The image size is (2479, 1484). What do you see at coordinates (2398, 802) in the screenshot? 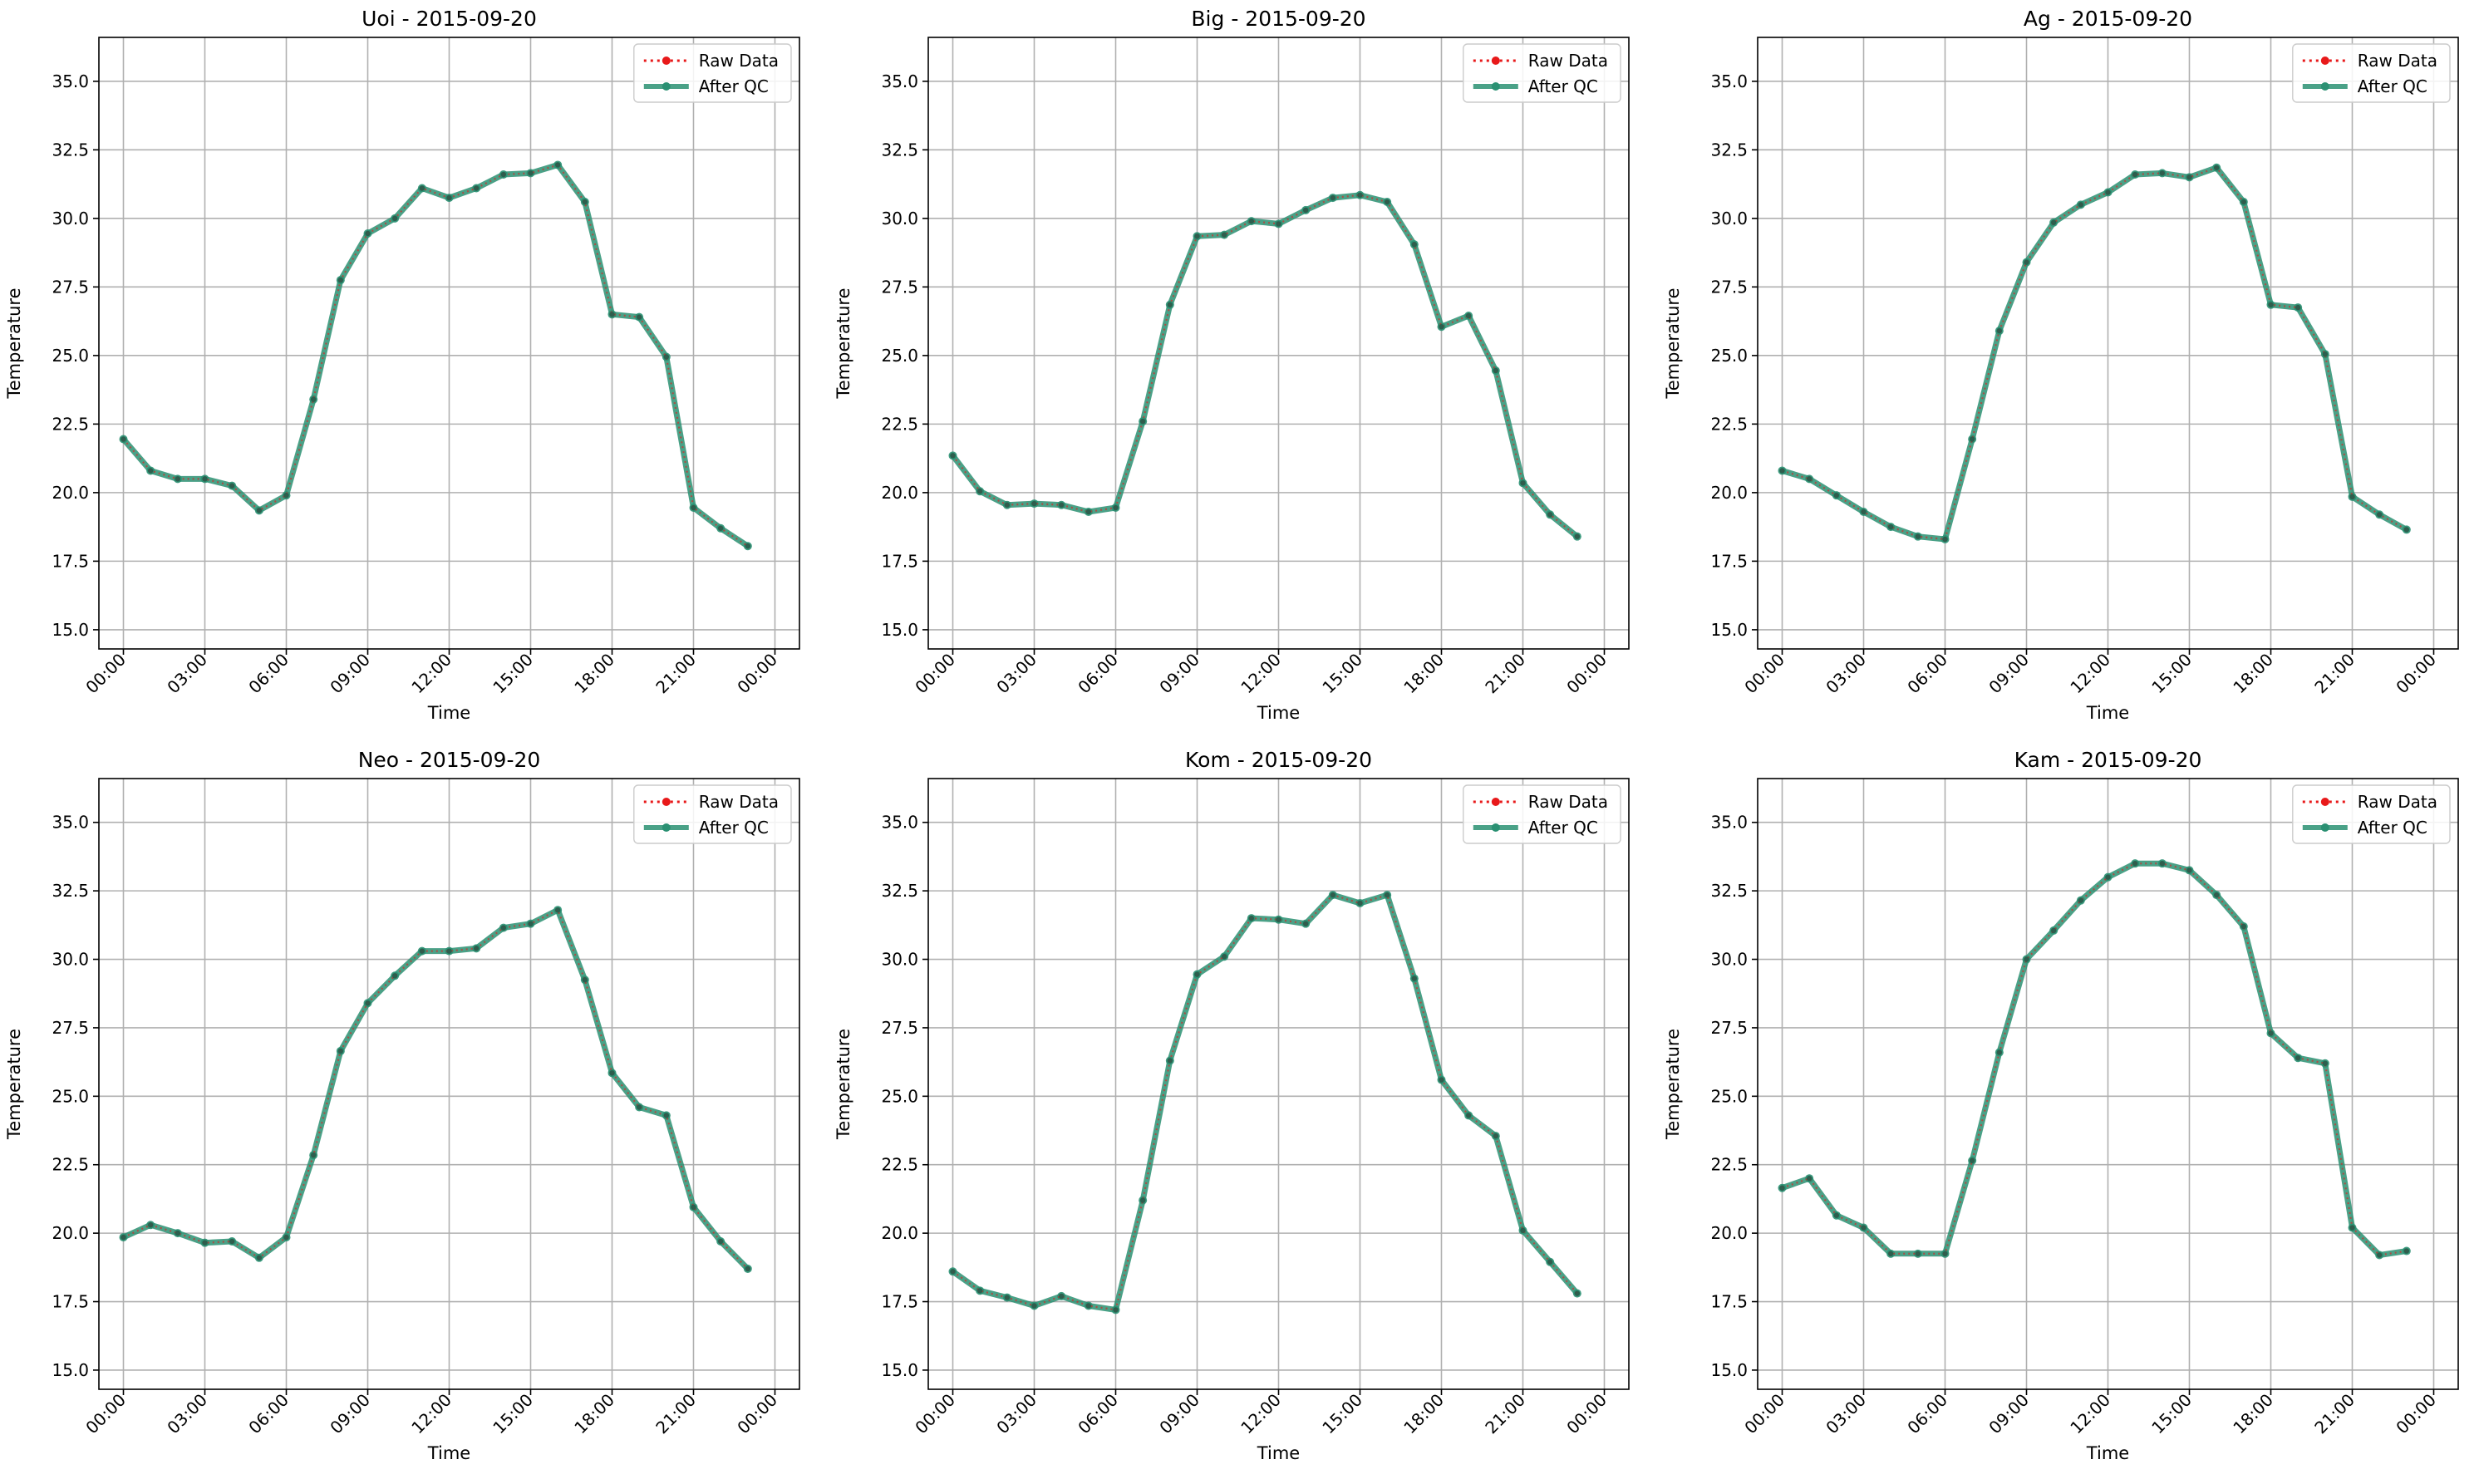
I see `legend-label: Raw Data` at bounding box center [2398, 802].